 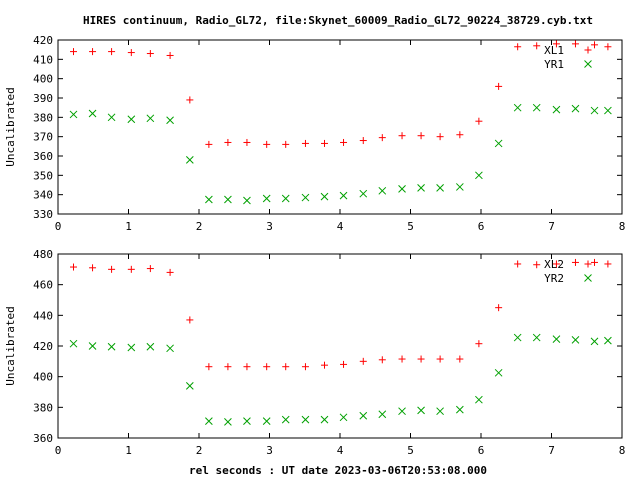 What do you see at coordinates (554, 264) in the screenshot?
I see `legend-label: XL2` at bounding box center [554, 264].